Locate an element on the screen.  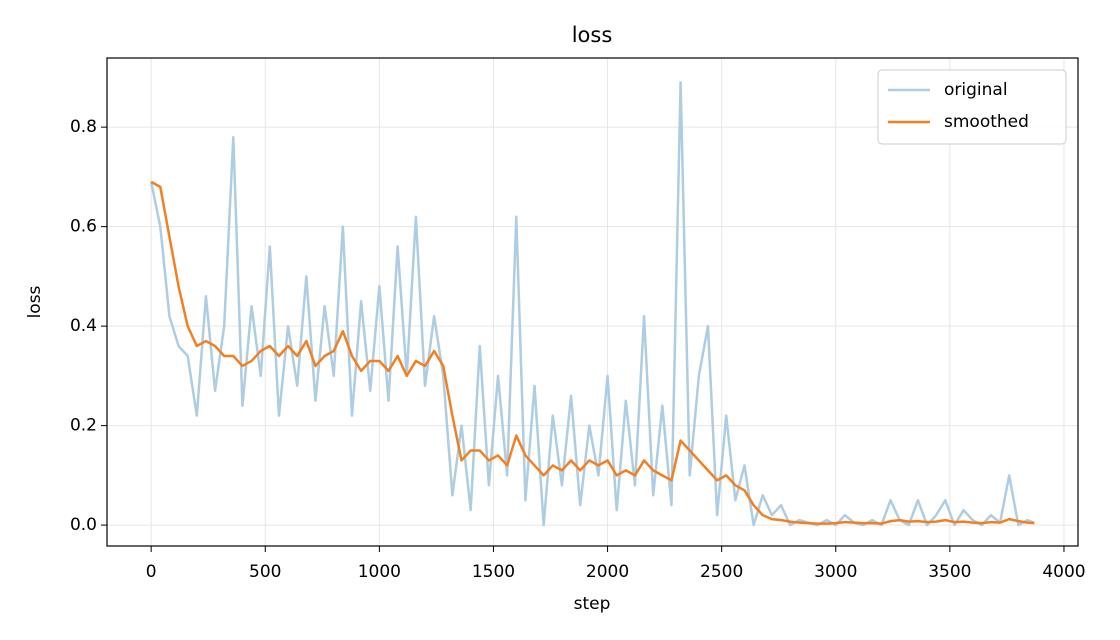
x-tick-label: 3000 is located at coordinates (835, 572).